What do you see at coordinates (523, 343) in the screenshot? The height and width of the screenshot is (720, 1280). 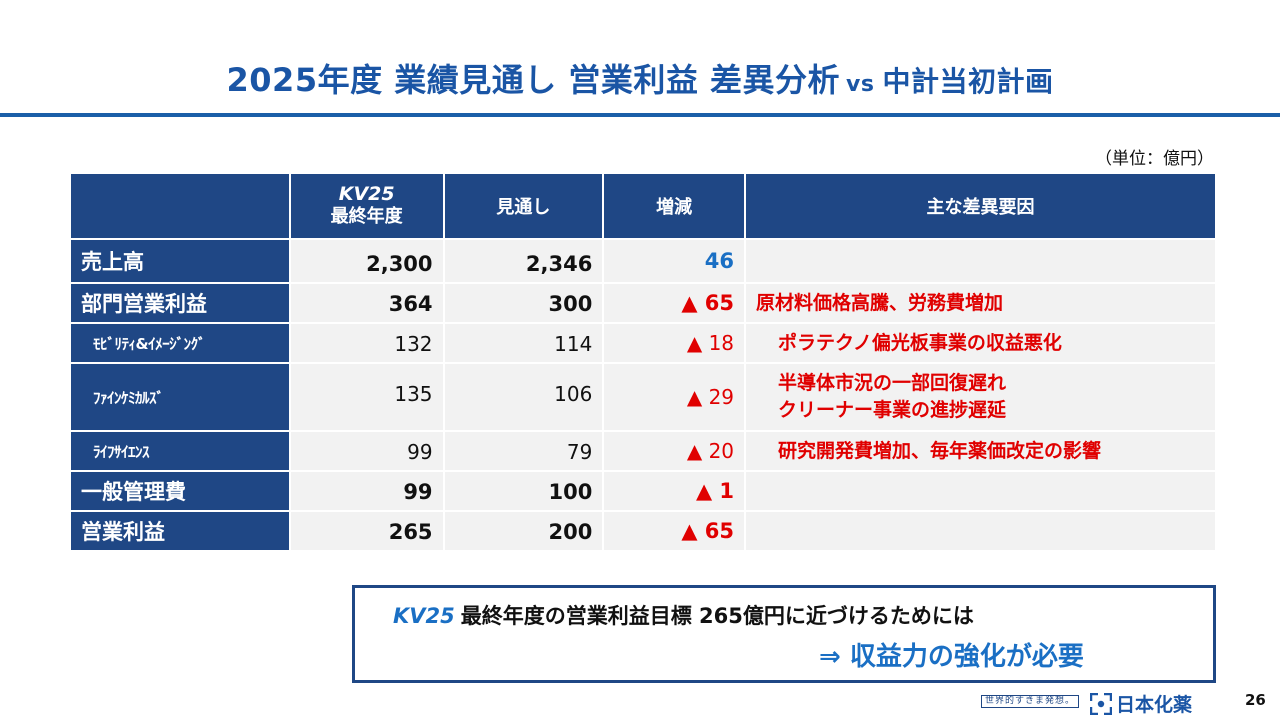 I see `cell-forecast: 114` at bounding box center [523, 343].